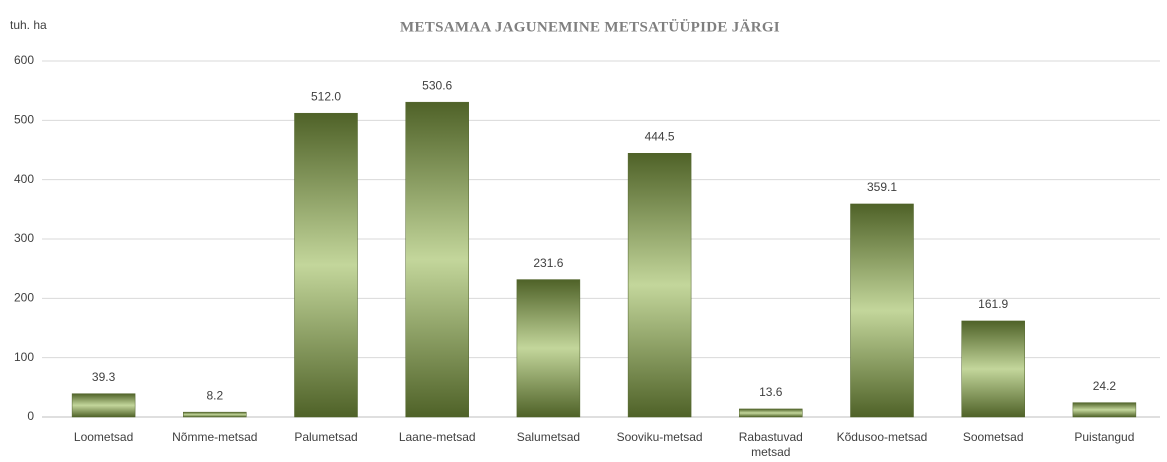 The width and height of the screenshot is (1167, 462). I want to click on data-label: 24.2, so click(1105, 386).